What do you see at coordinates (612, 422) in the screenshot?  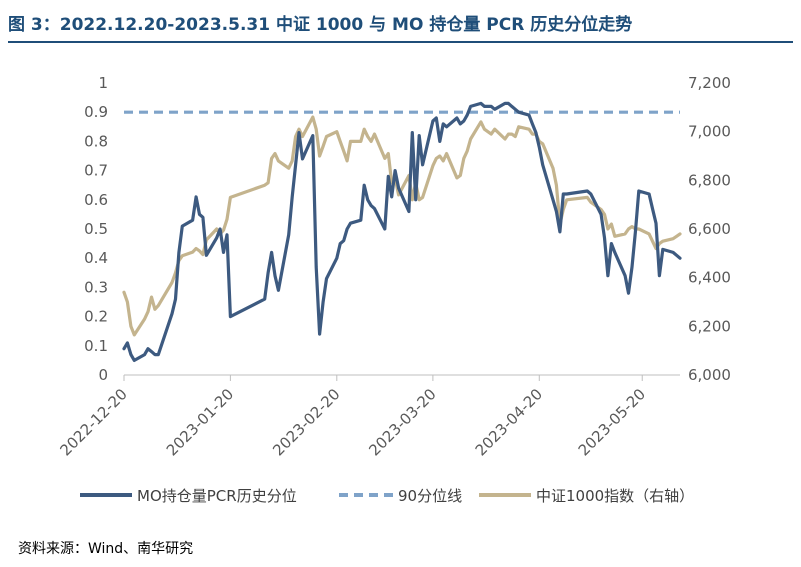 I see `x-tick-label: 2023-05-20` at bounding box center [612, 422].